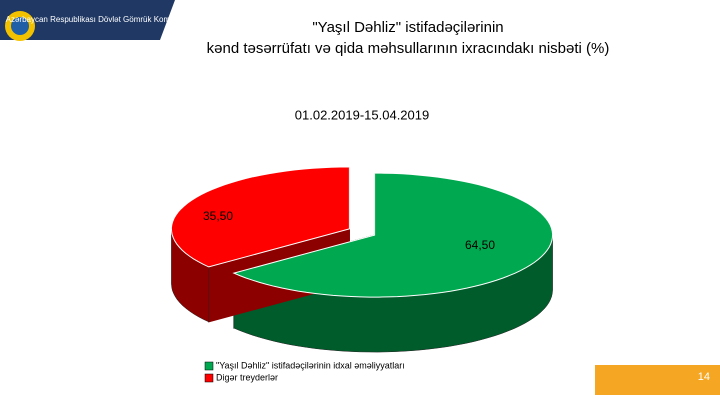 The image size is (720, 410). What do you see at coordinates (218, 216) in the screenshot?
I see `data-label: 35,50` at bounding box center [218, 216].